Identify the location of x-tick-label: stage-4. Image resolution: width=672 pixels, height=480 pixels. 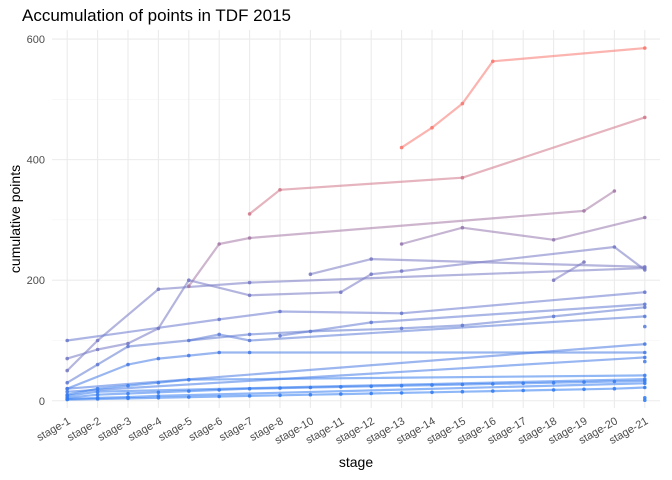
(145, 429).